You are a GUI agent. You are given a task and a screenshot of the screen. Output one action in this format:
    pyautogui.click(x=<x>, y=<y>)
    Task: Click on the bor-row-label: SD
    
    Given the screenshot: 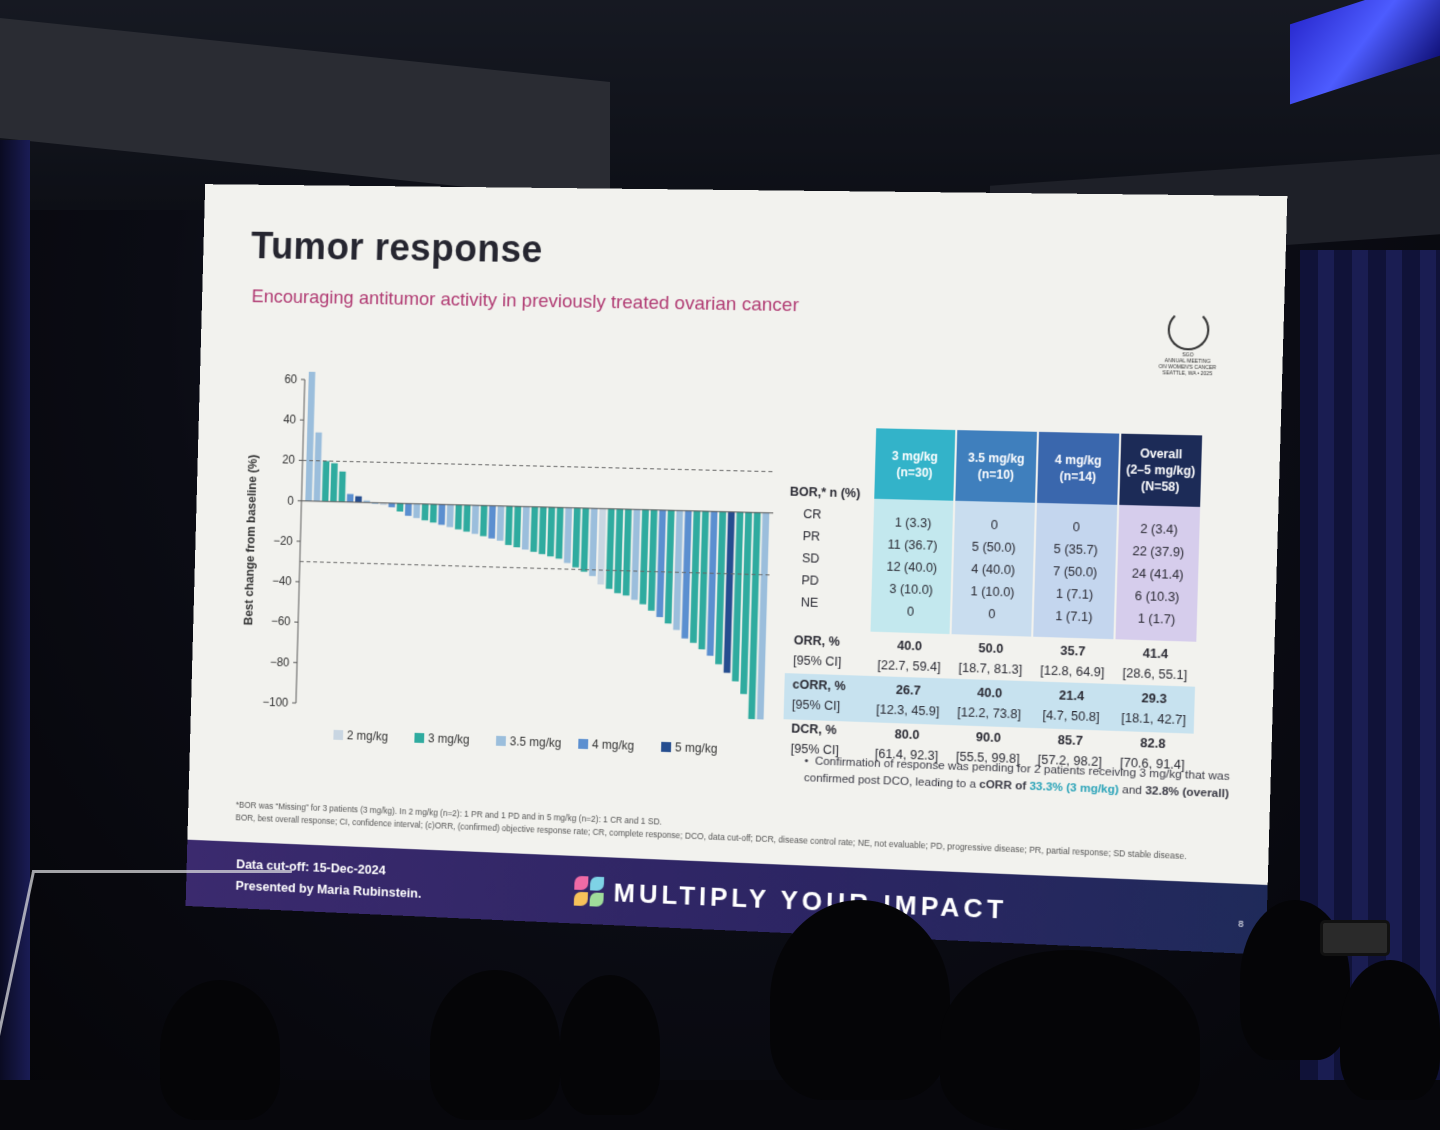 What is the action you would take?
    pyautogui.click(x=842, y=559)
    